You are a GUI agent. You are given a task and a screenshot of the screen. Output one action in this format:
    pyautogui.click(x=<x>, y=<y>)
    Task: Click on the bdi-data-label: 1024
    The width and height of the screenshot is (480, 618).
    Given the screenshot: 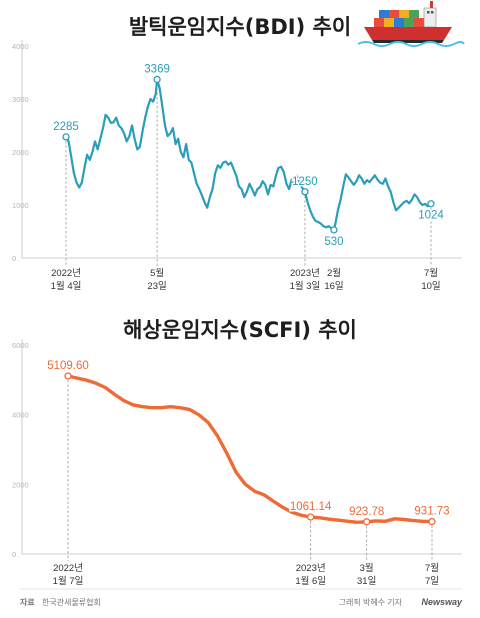 What is the action you would take?
    pyautogui.click(x=431, y=216)
    